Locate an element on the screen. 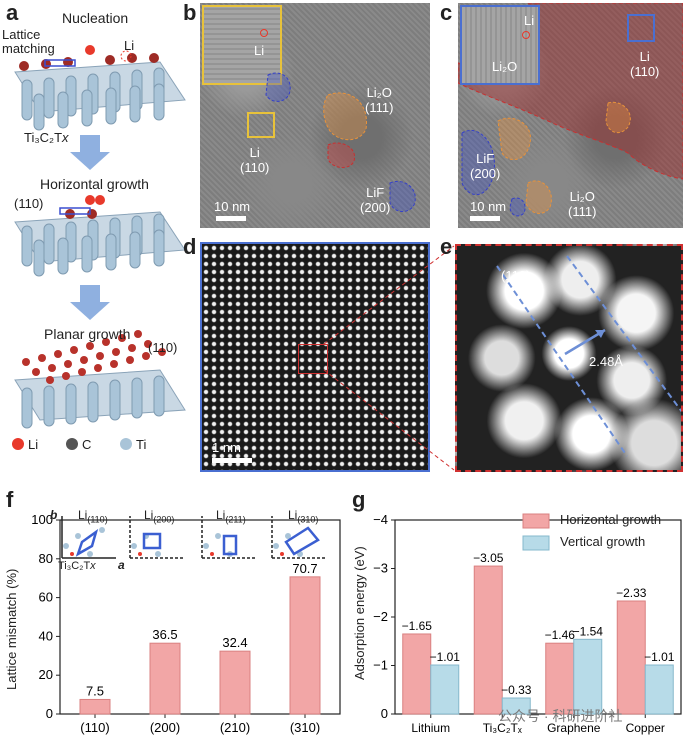 This screenshot has height=738, width=685. g-ytick-label: −2 is located at coordinates (380, 616).